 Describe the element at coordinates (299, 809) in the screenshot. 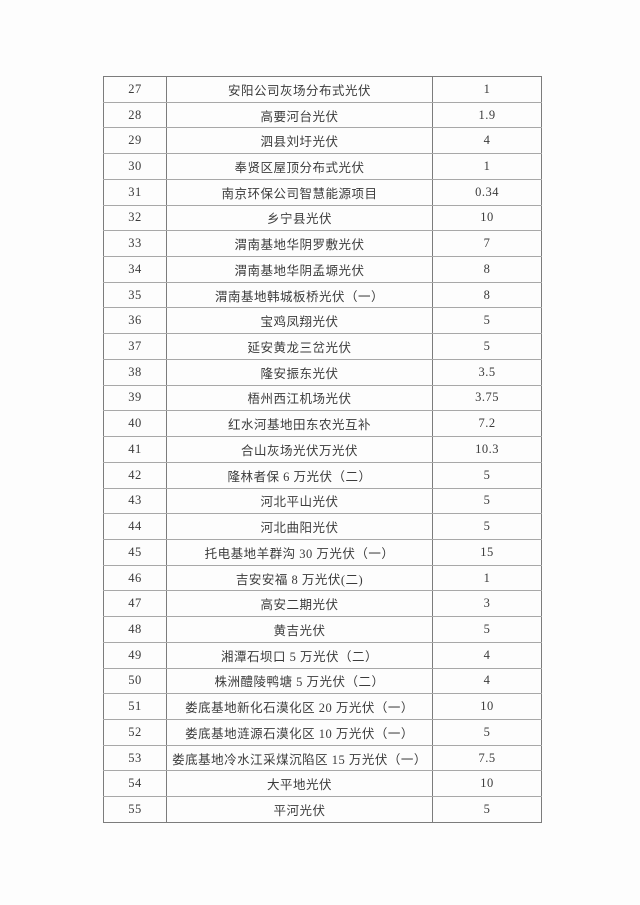

I see `project-name-cell: 平河光伏` at that location.